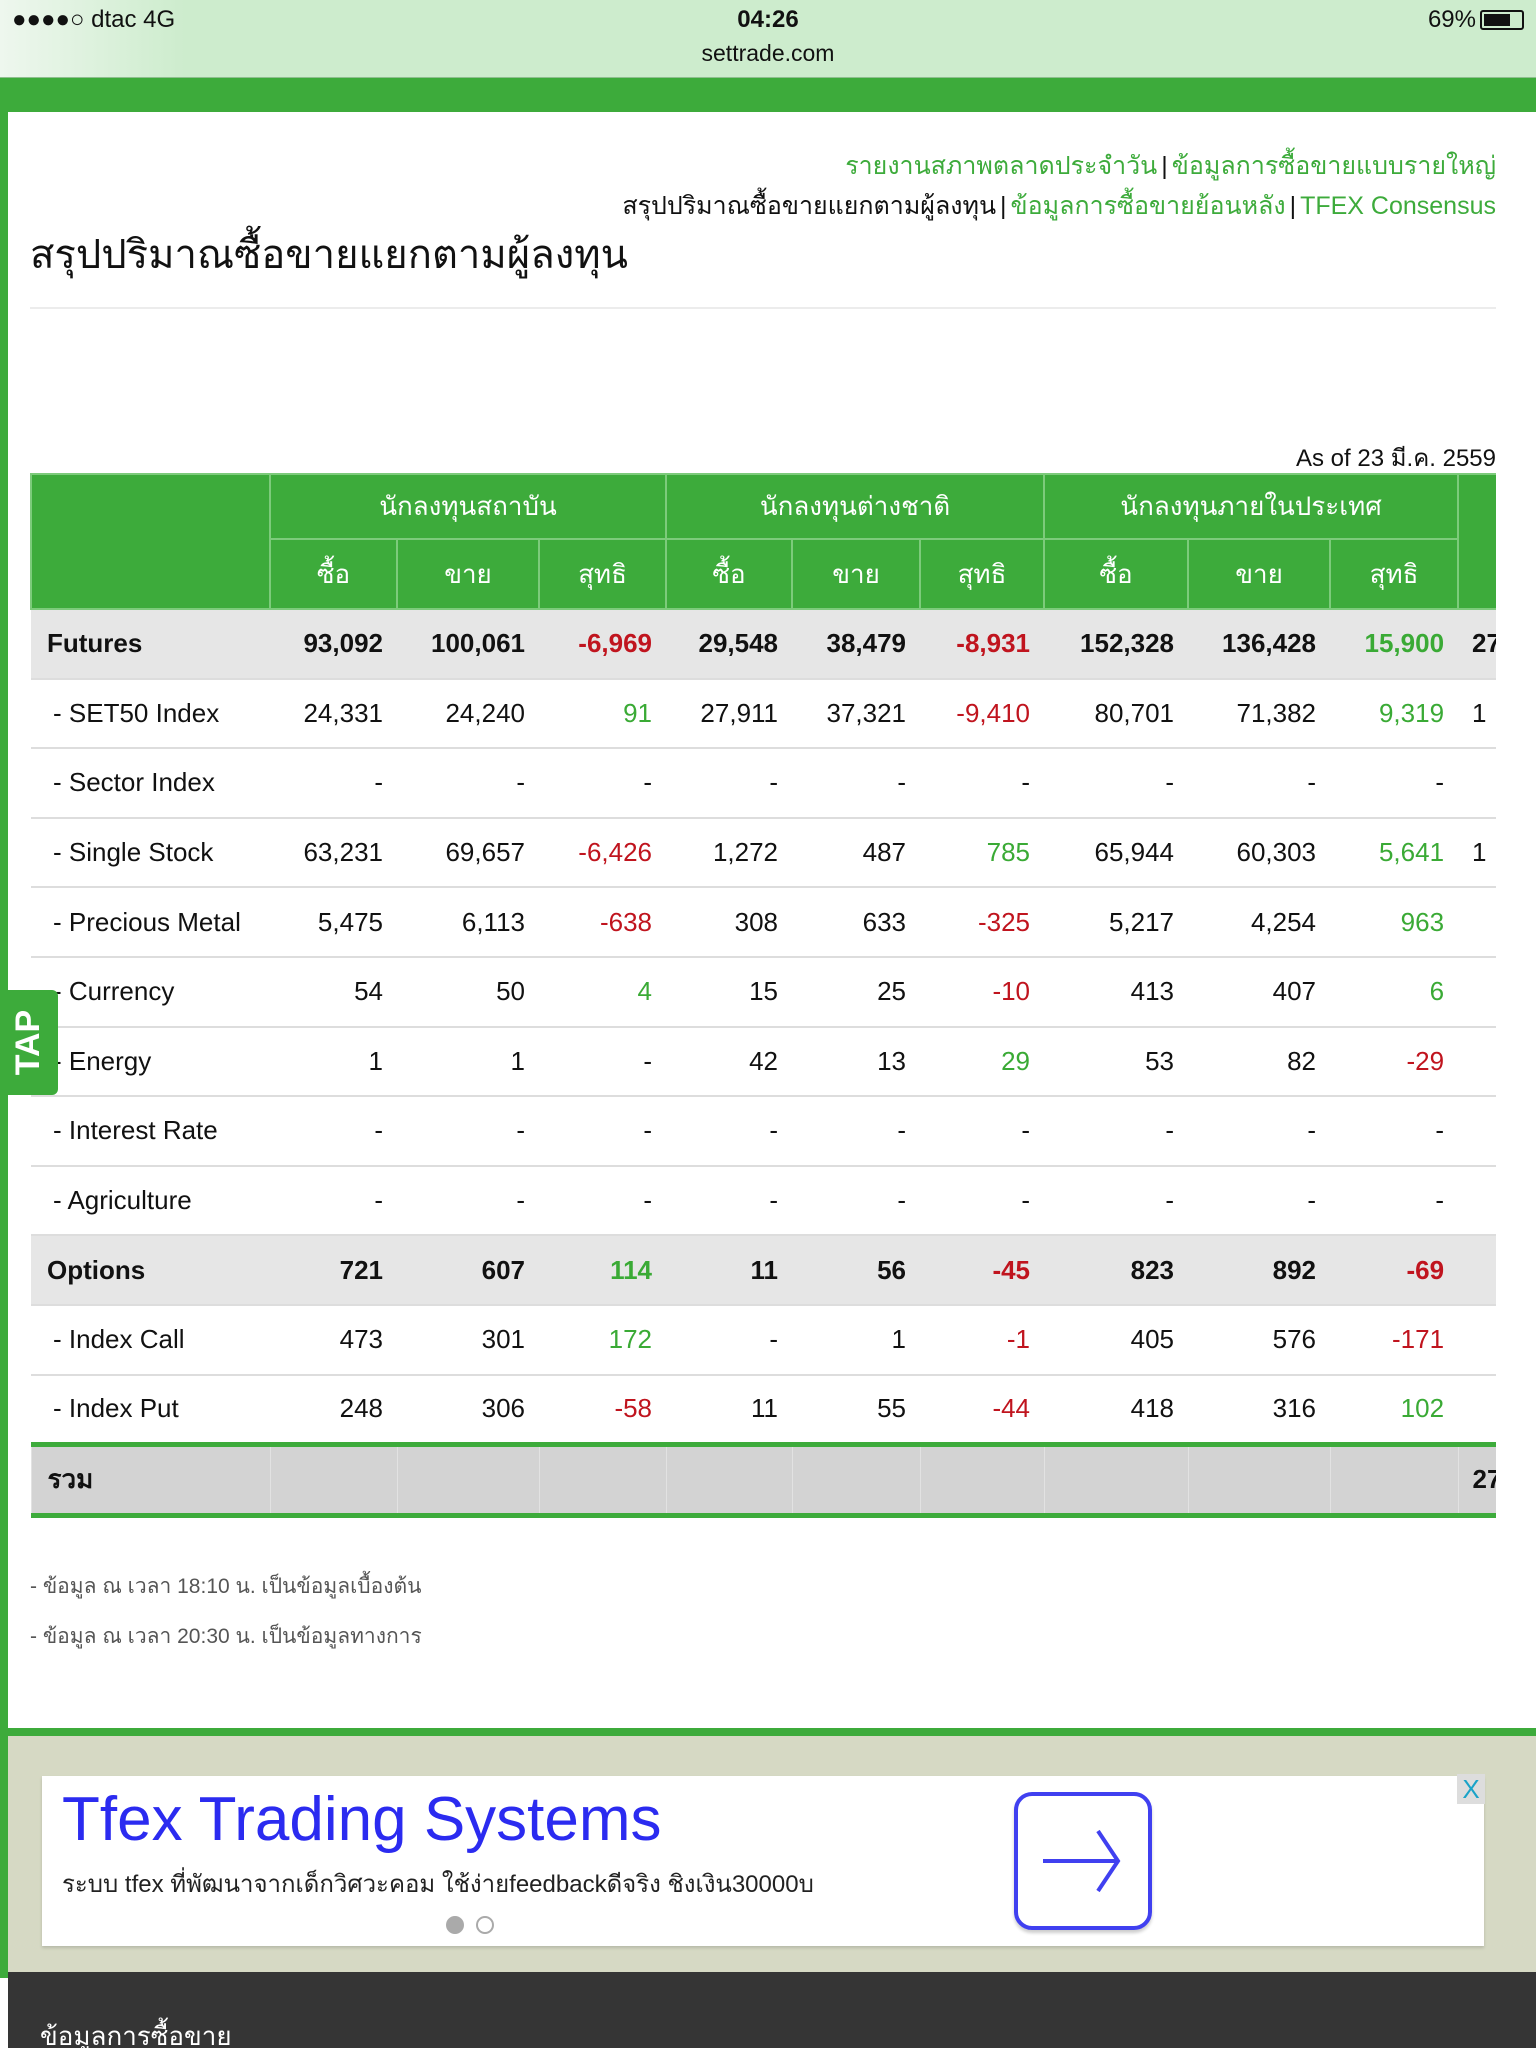 This screenshot has width=1536, height=2057. What do you see at coordinates (150, 714) in the screenshot?
I see `row-label: - SET50 Index` at bounding box center [150, 714].